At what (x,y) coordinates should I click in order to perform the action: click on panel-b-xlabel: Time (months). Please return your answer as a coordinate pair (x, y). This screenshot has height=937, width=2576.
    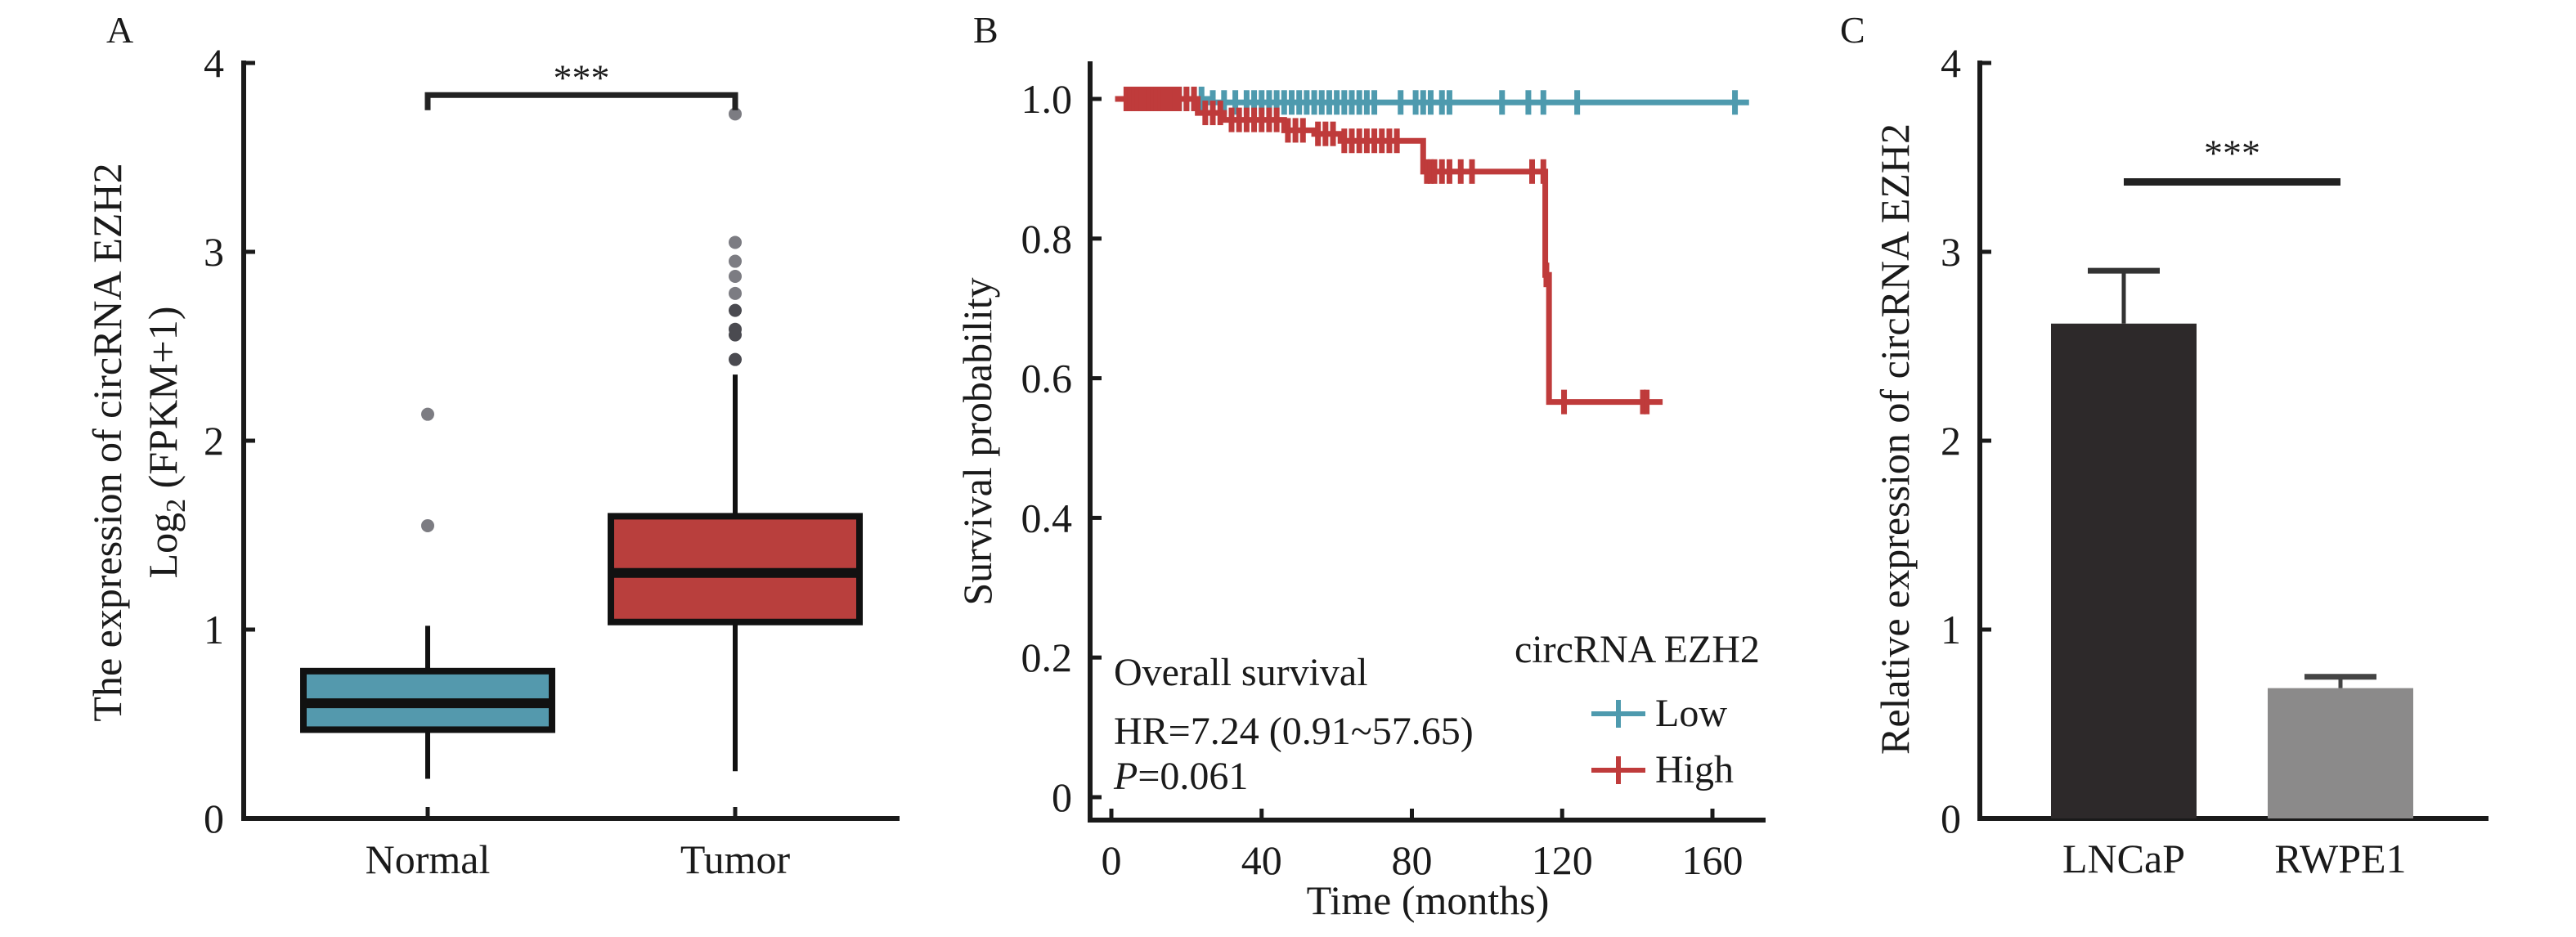
    Looking at the image, I should click on (1428, 900).